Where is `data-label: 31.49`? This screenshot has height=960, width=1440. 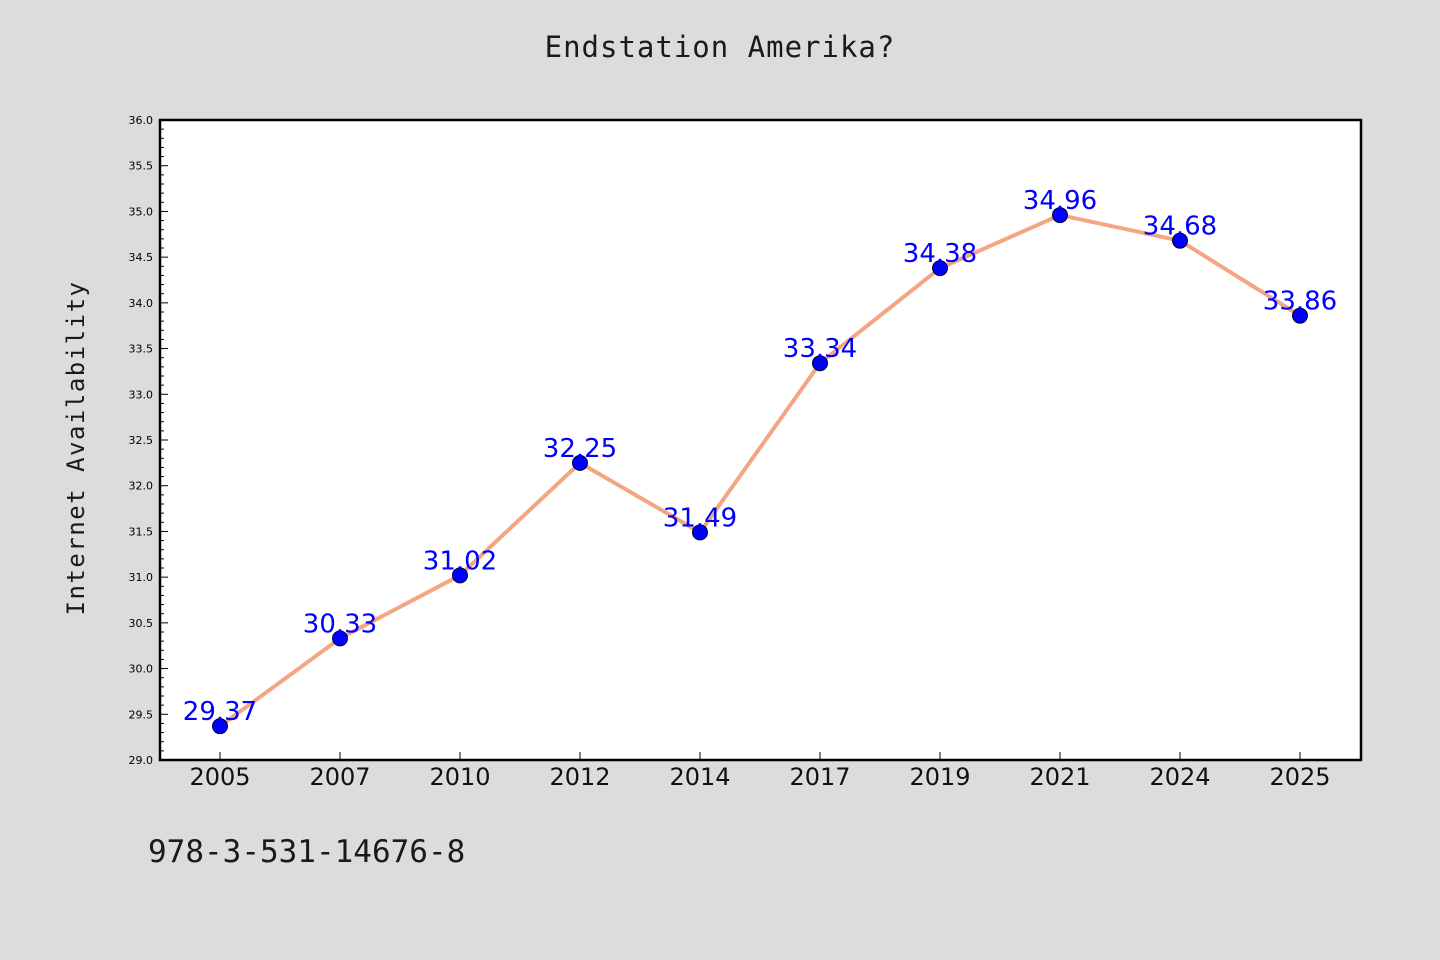
data-label: 31.49 is located at coordinates (700, 518).